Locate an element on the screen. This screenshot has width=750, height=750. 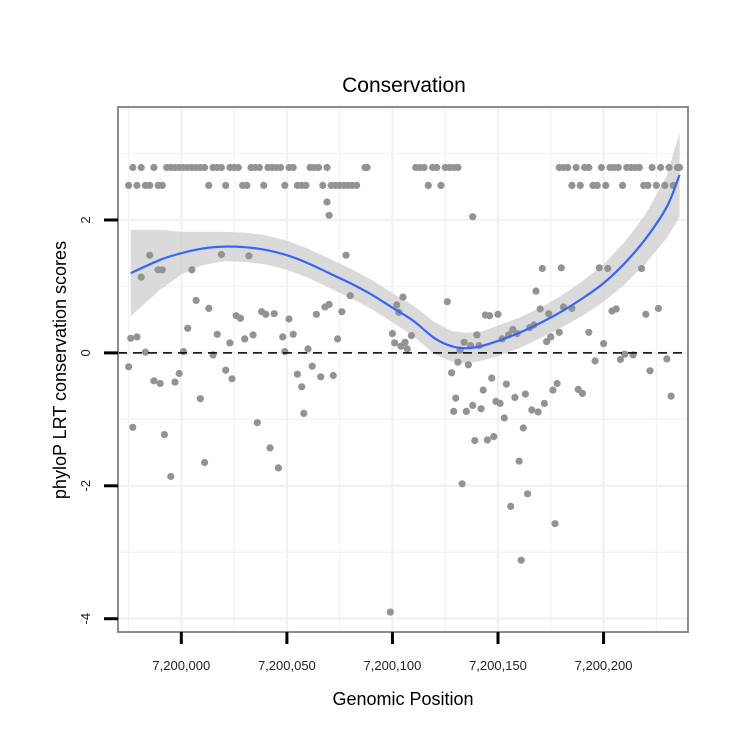
x-tick-label: 7,200,100 is located at coordinates (393, 665).